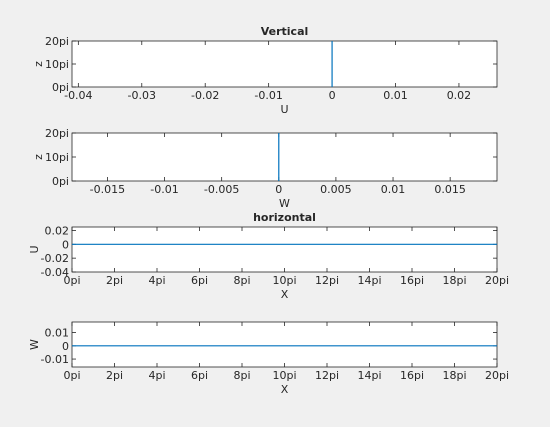 Image resolution: width=550 pixels, height=427 pixels. Describe the element at coordinates (34, 249) in the screenshot. I see `y-axis-label: U` at that location.